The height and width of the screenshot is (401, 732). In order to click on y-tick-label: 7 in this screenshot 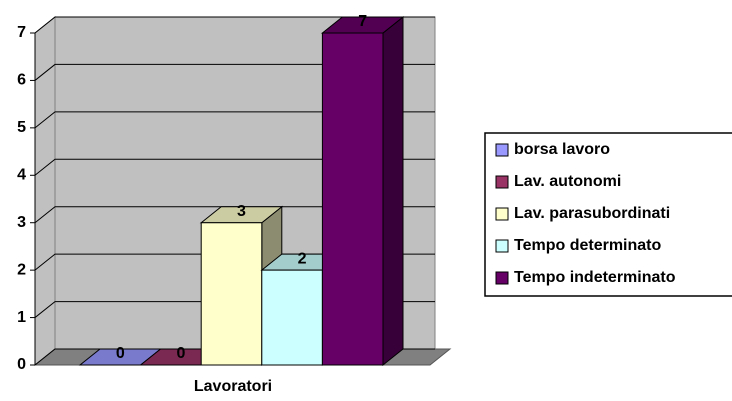, I will do `click(21, 32)`.